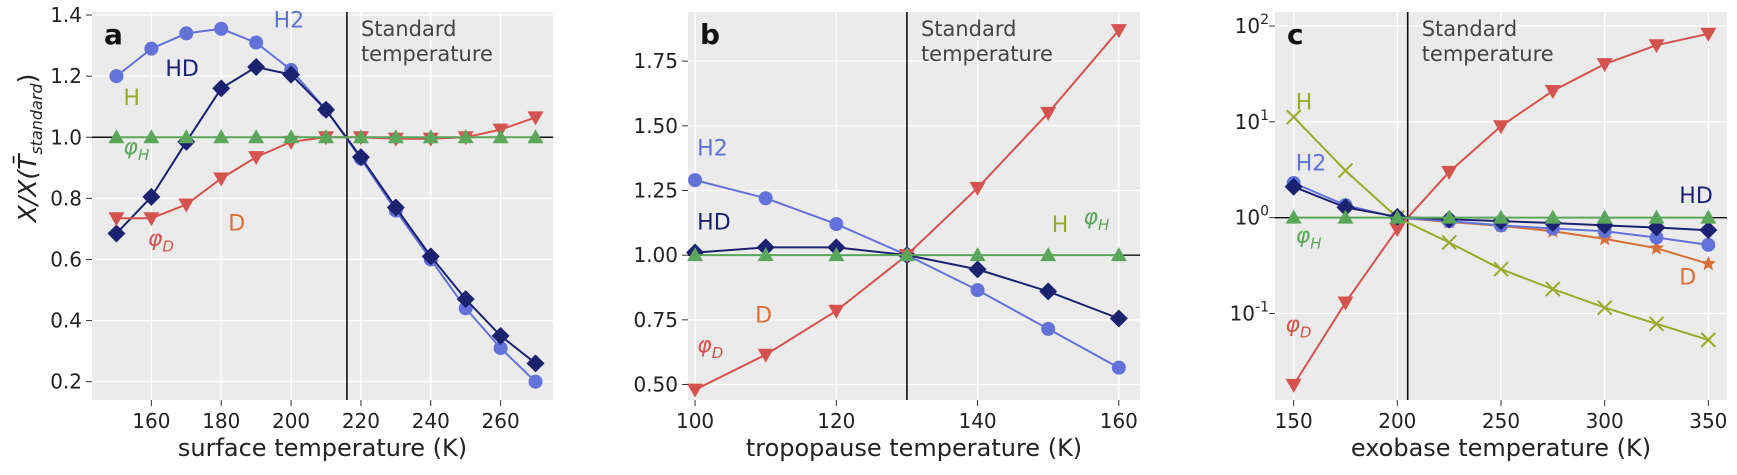 The width and height of the screenshot is (1737, 475). Describe the element at coordinates (1264, 212) in the screenshot. I see `y-tick-exponent: 0` at that location.